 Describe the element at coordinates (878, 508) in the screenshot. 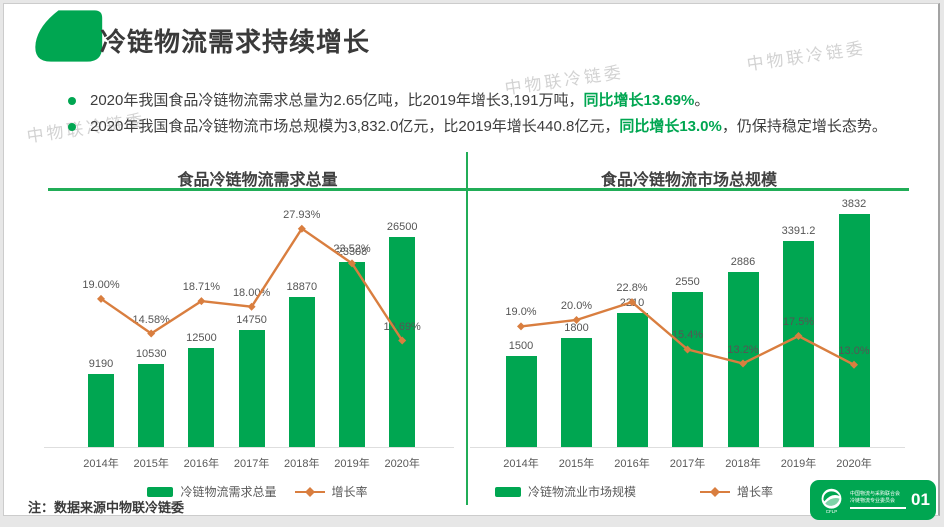

I see `badge-separator` at that location.